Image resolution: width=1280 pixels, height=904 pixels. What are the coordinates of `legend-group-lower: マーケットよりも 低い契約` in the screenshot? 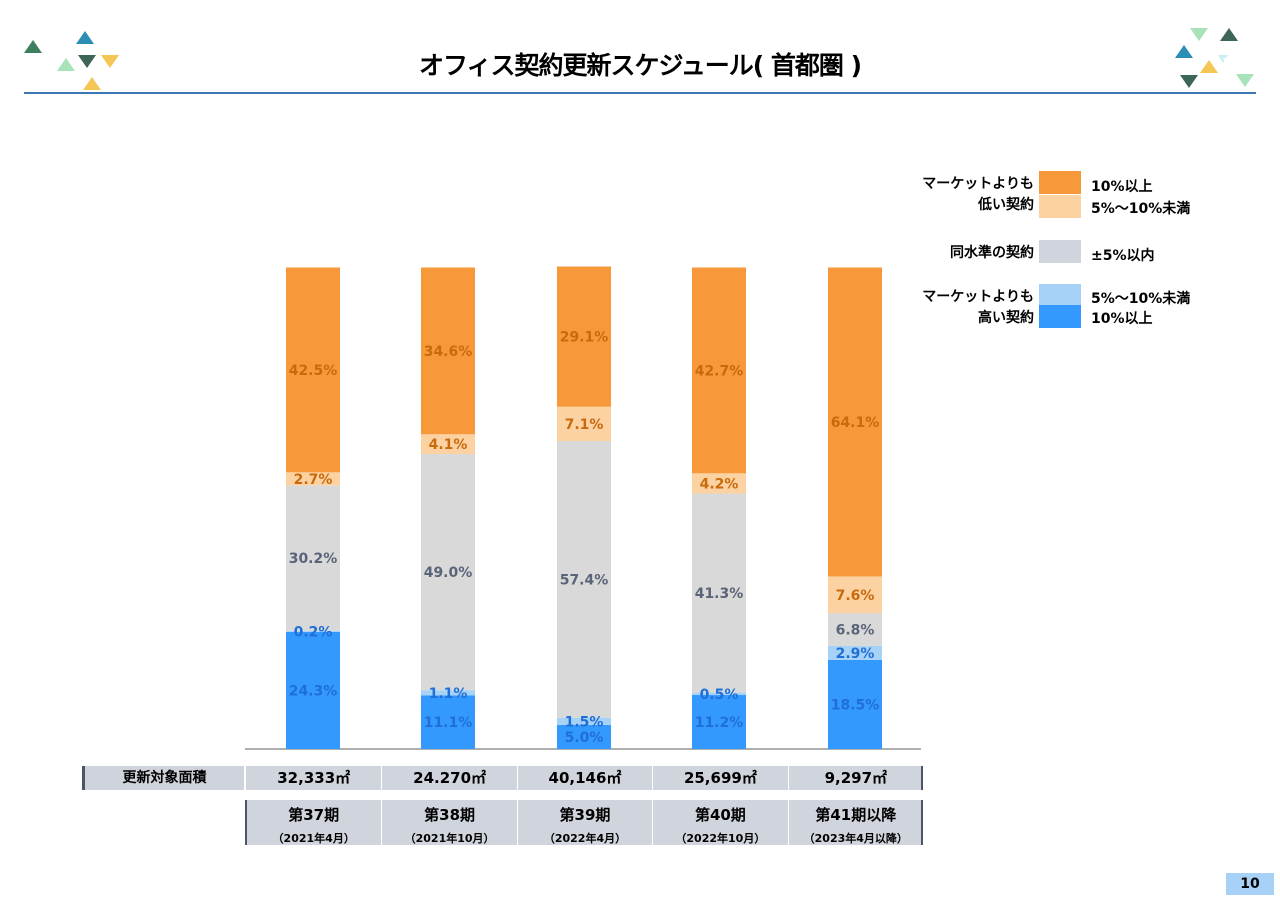 It's located at (959, 195).